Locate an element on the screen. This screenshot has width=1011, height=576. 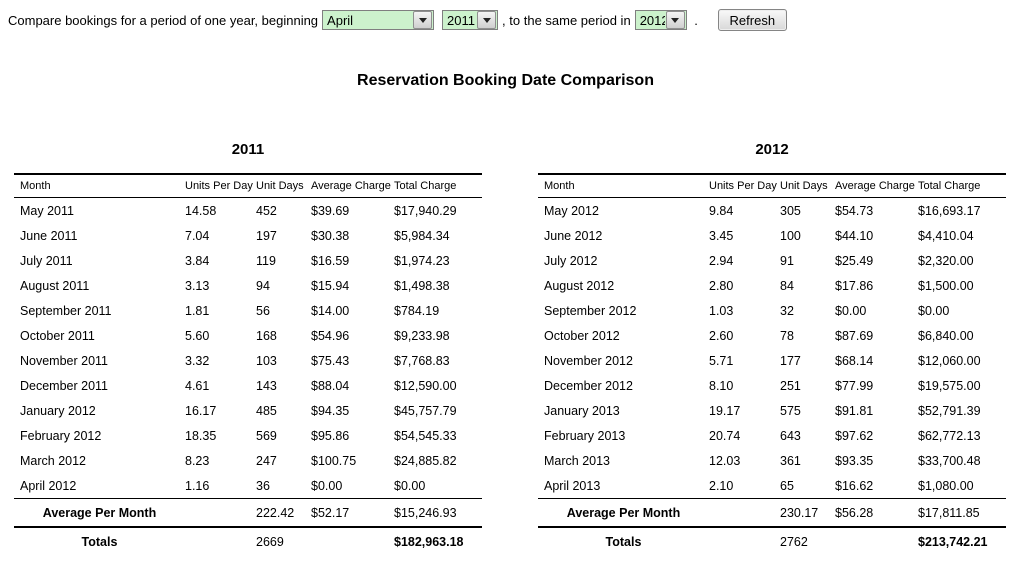
column-header: Unit Days is located at coordinates (807, 185).